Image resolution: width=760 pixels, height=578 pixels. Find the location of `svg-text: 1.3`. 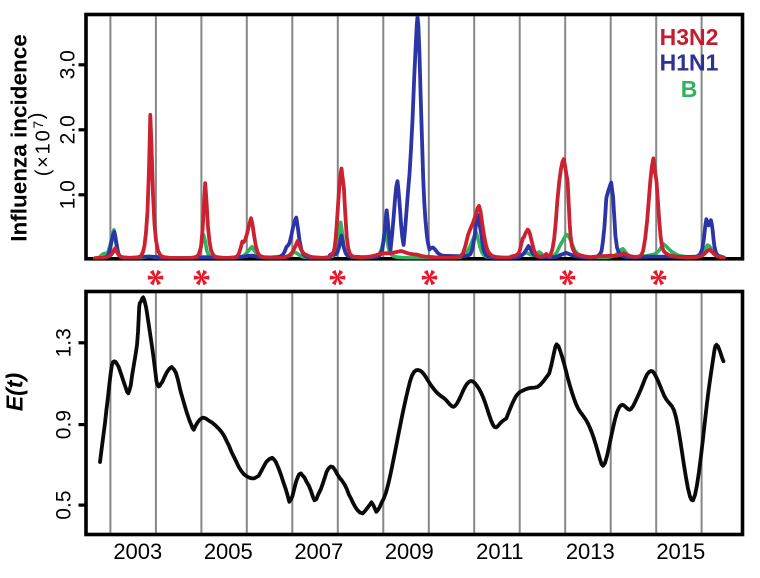

svg-text: 1.3 is located at coordinates (64, 342).